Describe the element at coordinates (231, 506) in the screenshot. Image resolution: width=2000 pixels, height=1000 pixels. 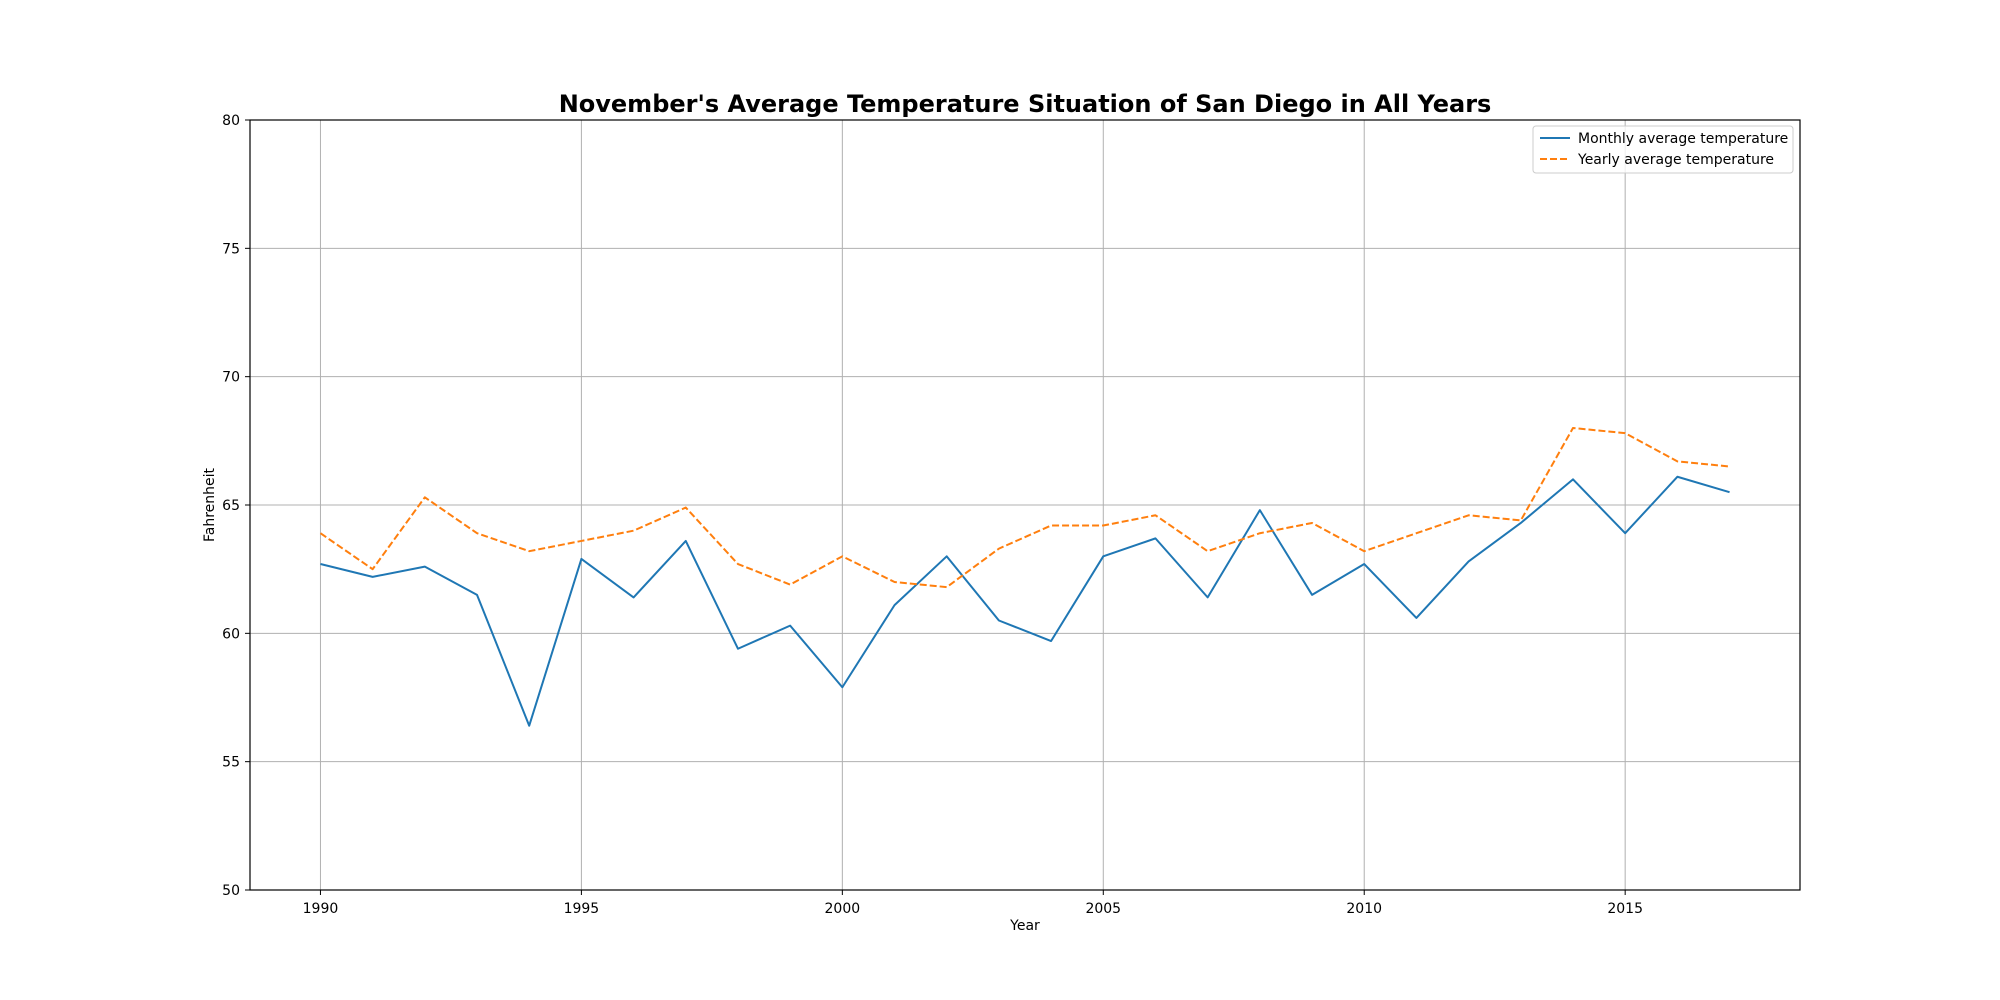
I see `y-tick-label: 65` at that location.